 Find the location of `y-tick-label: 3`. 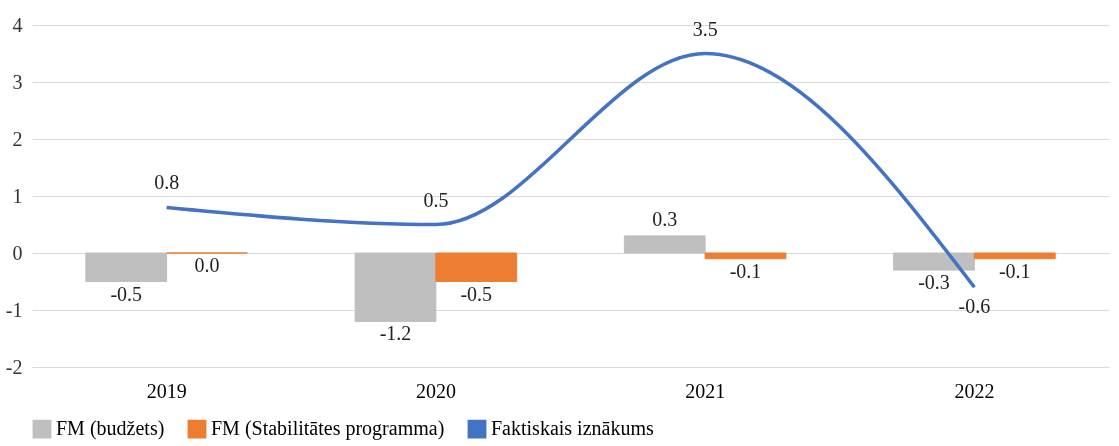

y-tick-label: 3 is located at coordinates (17, 81).